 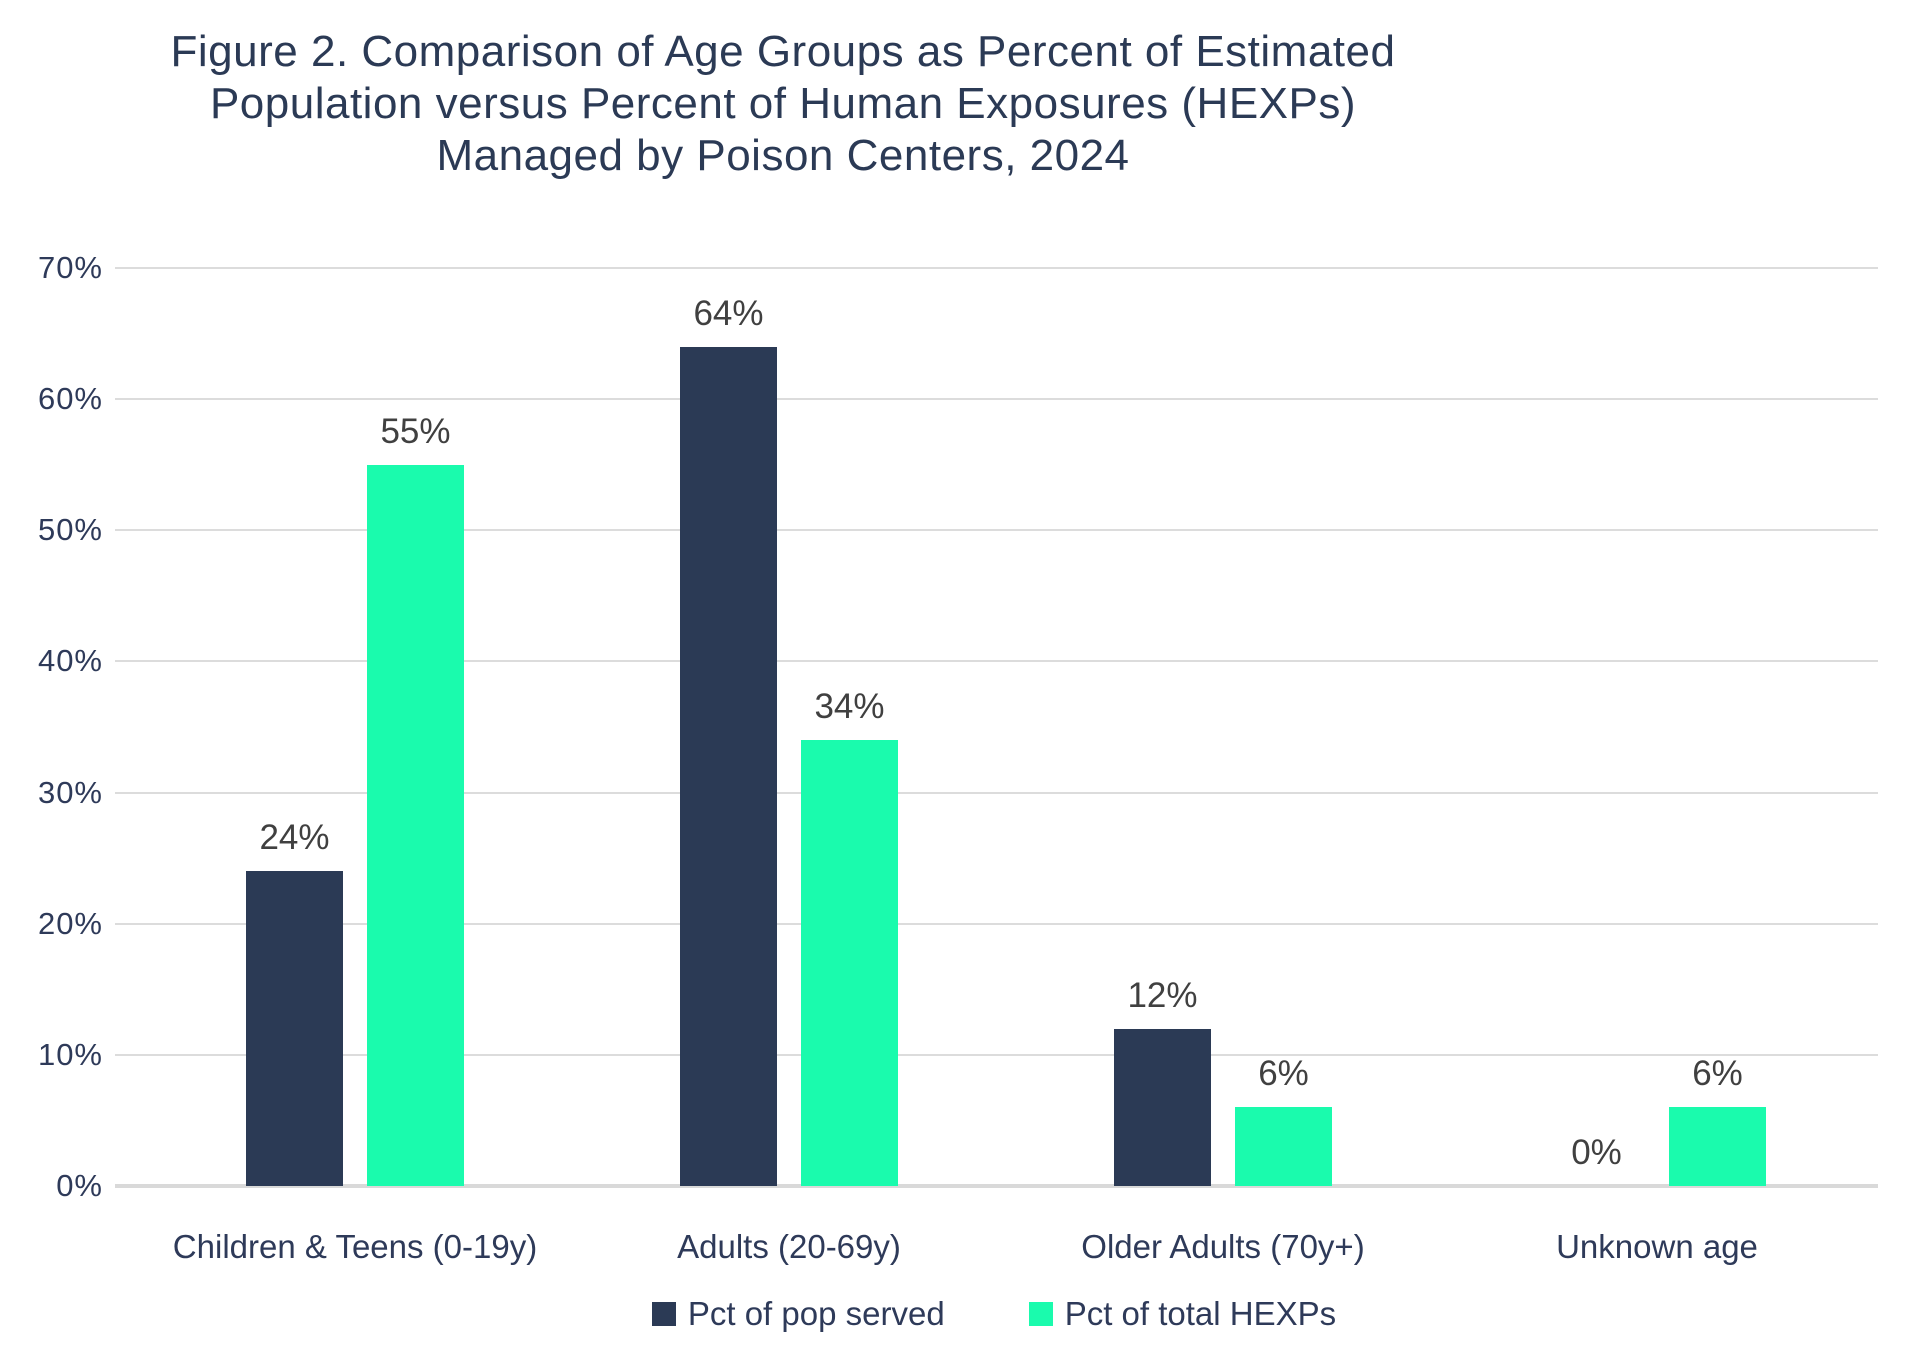 I want to click on bar-value-label: 64%, so click(x=728, y=313).